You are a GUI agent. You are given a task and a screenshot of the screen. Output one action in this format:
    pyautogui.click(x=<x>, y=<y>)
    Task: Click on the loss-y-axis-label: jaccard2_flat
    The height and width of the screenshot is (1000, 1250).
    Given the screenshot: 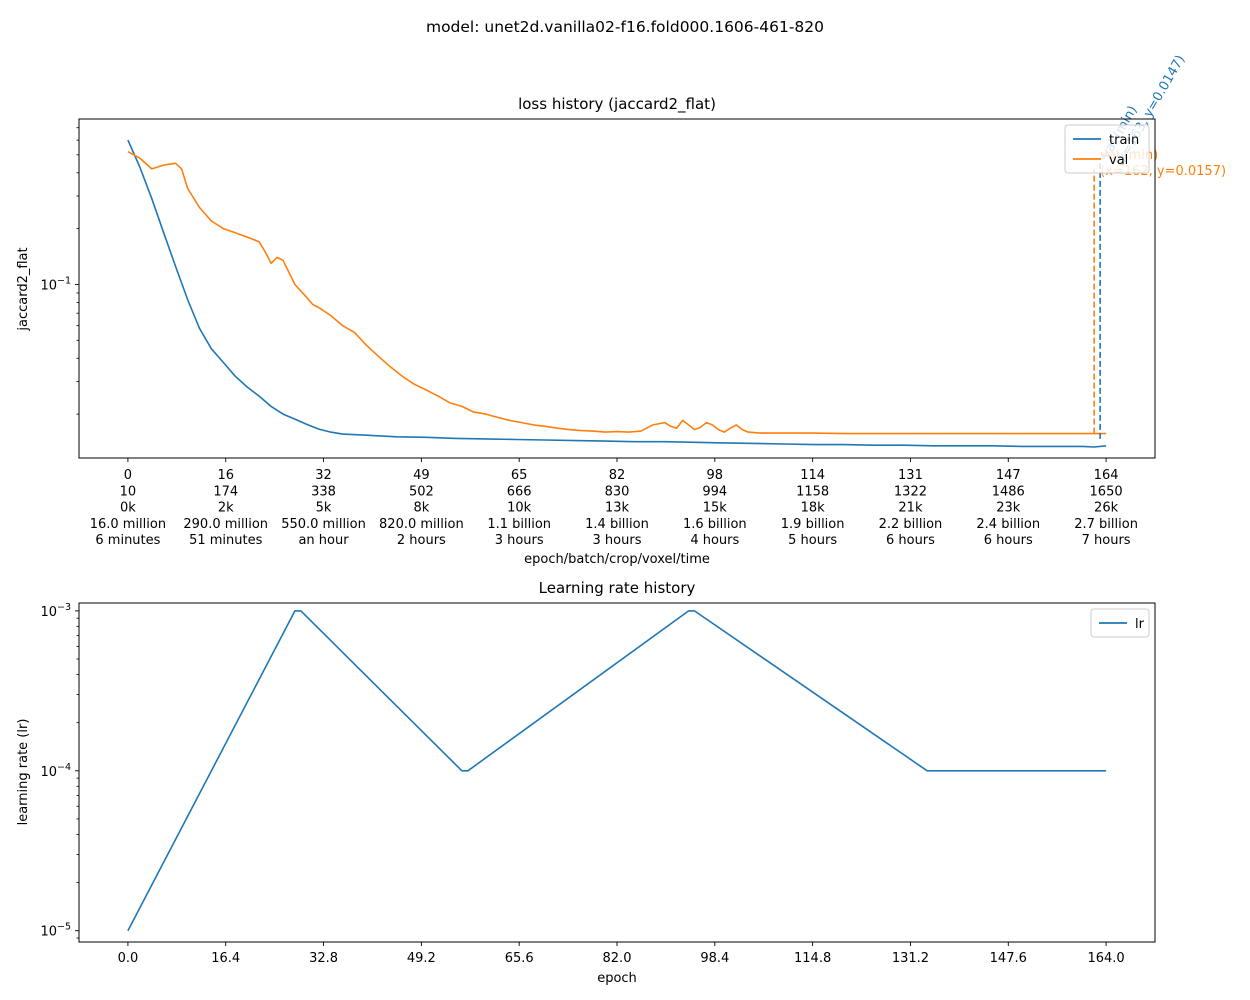 What is the action you would take?
    pyautogui.click(x=23, y=289)
    